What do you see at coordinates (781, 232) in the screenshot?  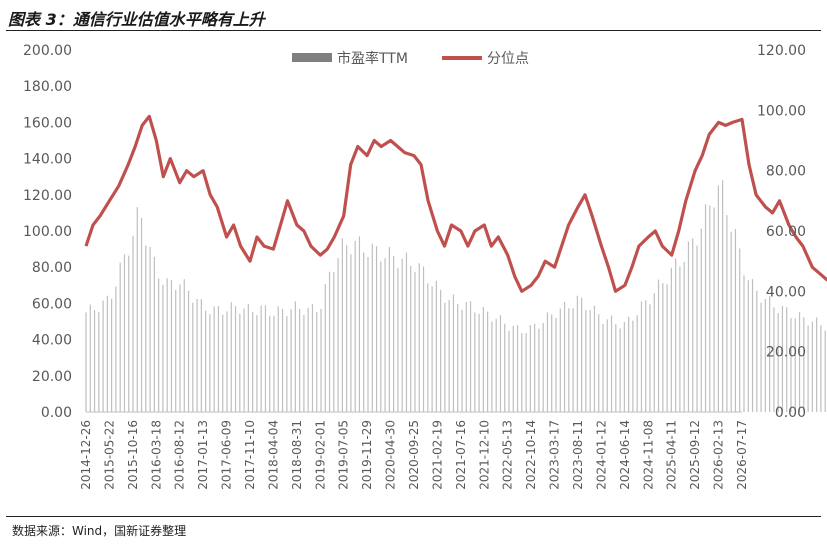 I see `y-right-ticks: 0.00 20.00 40.00 60.00 80.00 100.00 120.00` at bounding box center [781, 232].